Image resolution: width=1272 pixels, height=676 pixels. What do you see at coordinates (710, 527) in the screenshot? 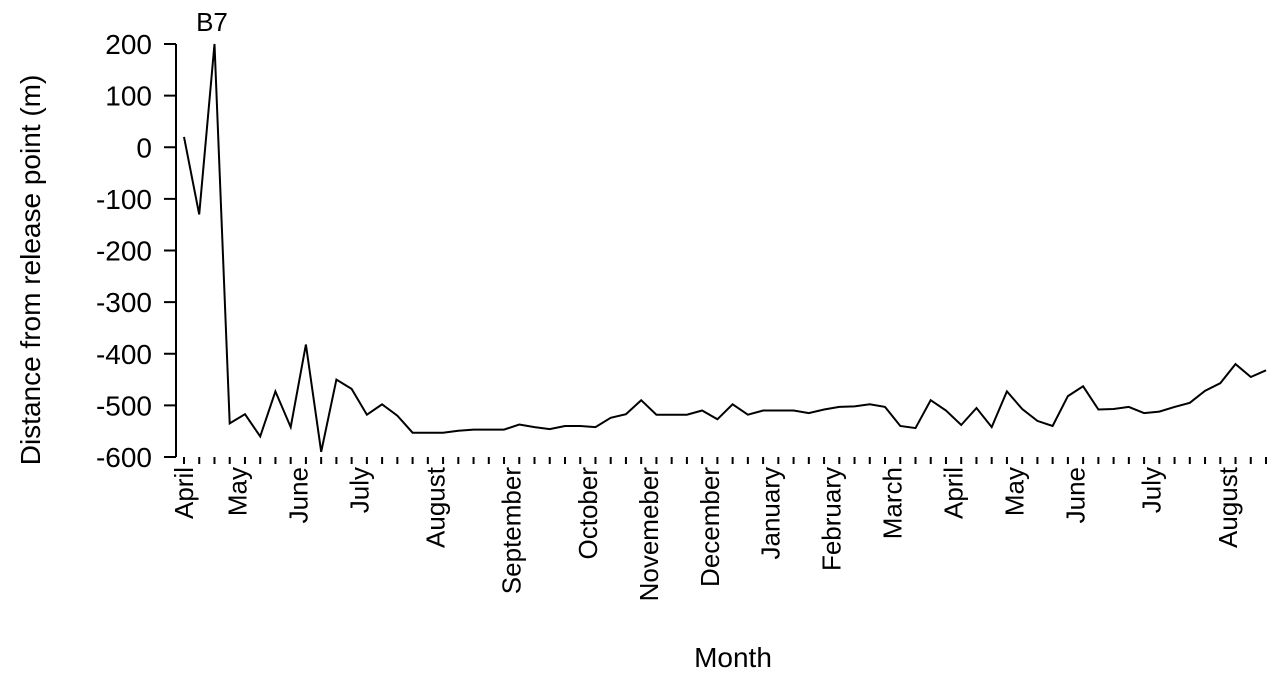
I see `x-tick-label: December` at bounding box center [710, 527].